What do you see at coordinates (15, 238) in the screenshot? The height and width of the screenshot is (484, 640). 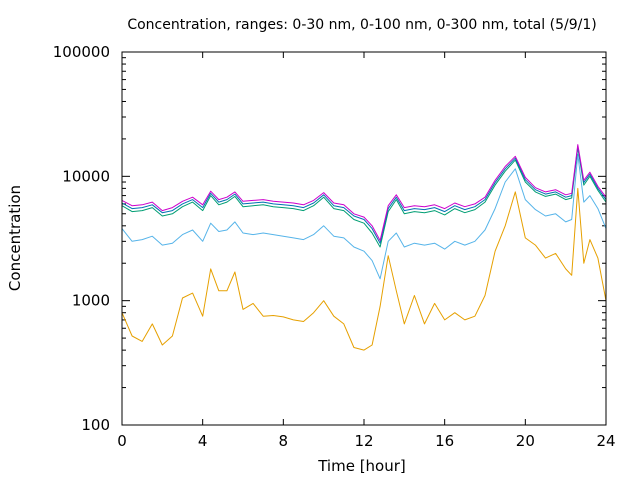 I see `y-axis-label: Concentration` at bounding box center [15, 238].